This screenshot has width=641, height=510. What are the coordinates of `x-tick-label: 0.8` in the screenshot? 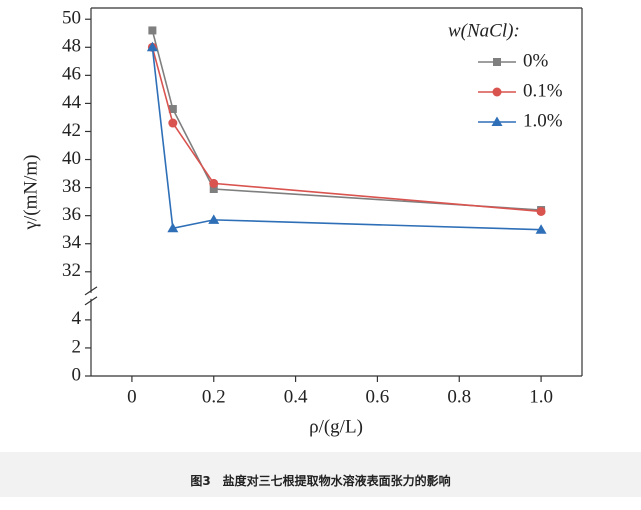 It's located at (459, 396).